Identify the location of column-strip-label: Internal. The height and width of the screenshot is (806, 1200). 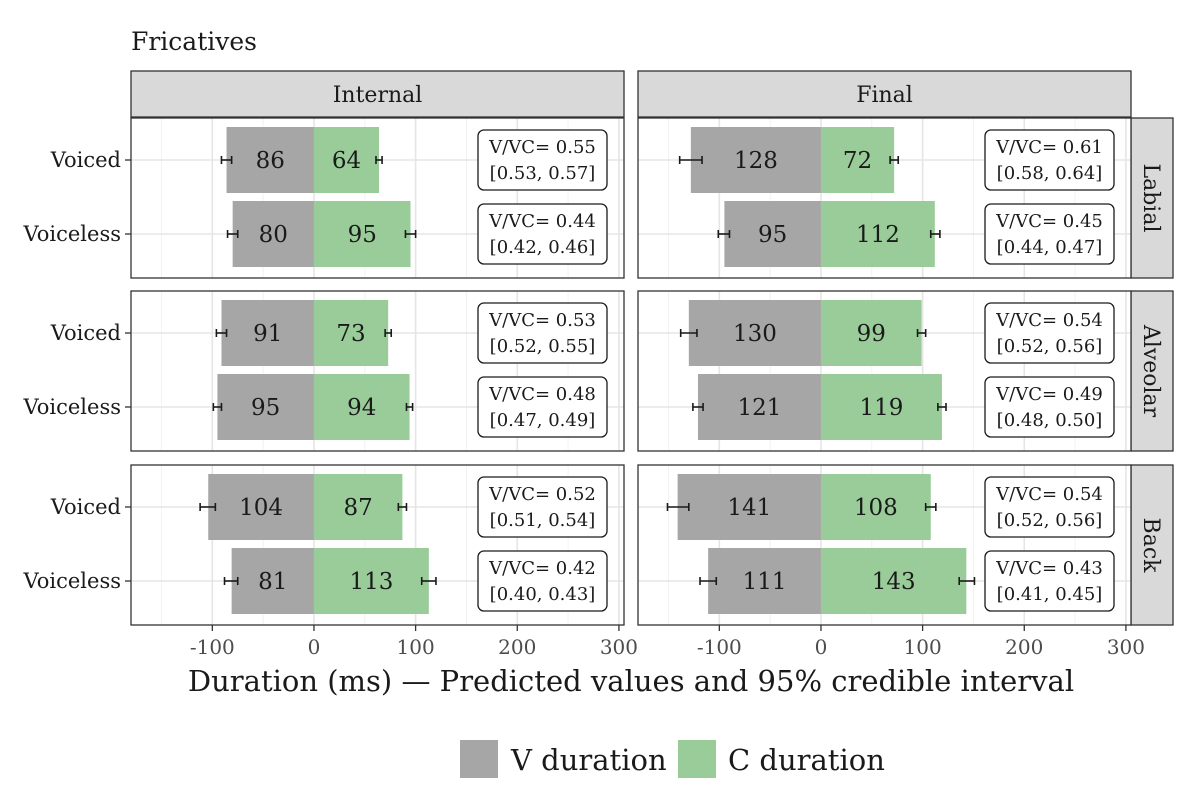
(378, 95).